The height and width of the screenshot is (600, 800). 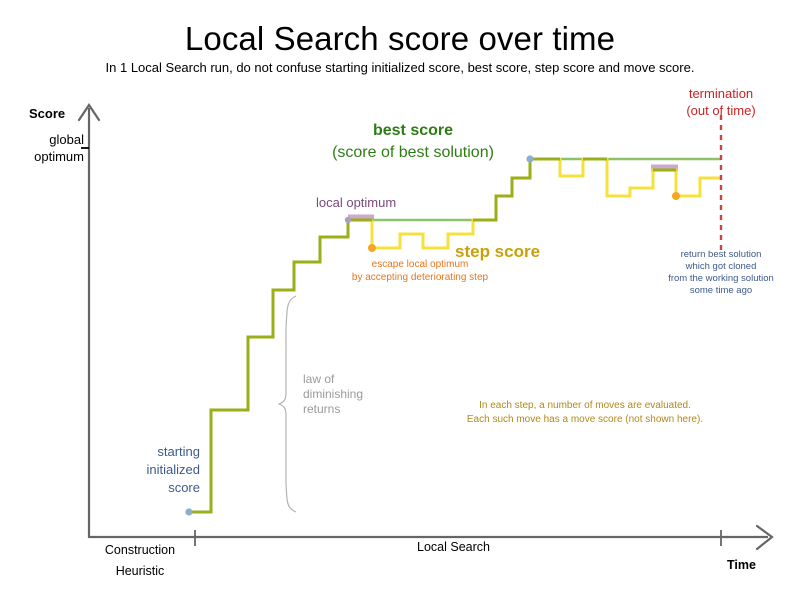 What do you see at coordinates (333, 394) in the screenshot?
I see `diminishing-returns-annotation: law of diminishing returns` at bounding box center [333, 394].